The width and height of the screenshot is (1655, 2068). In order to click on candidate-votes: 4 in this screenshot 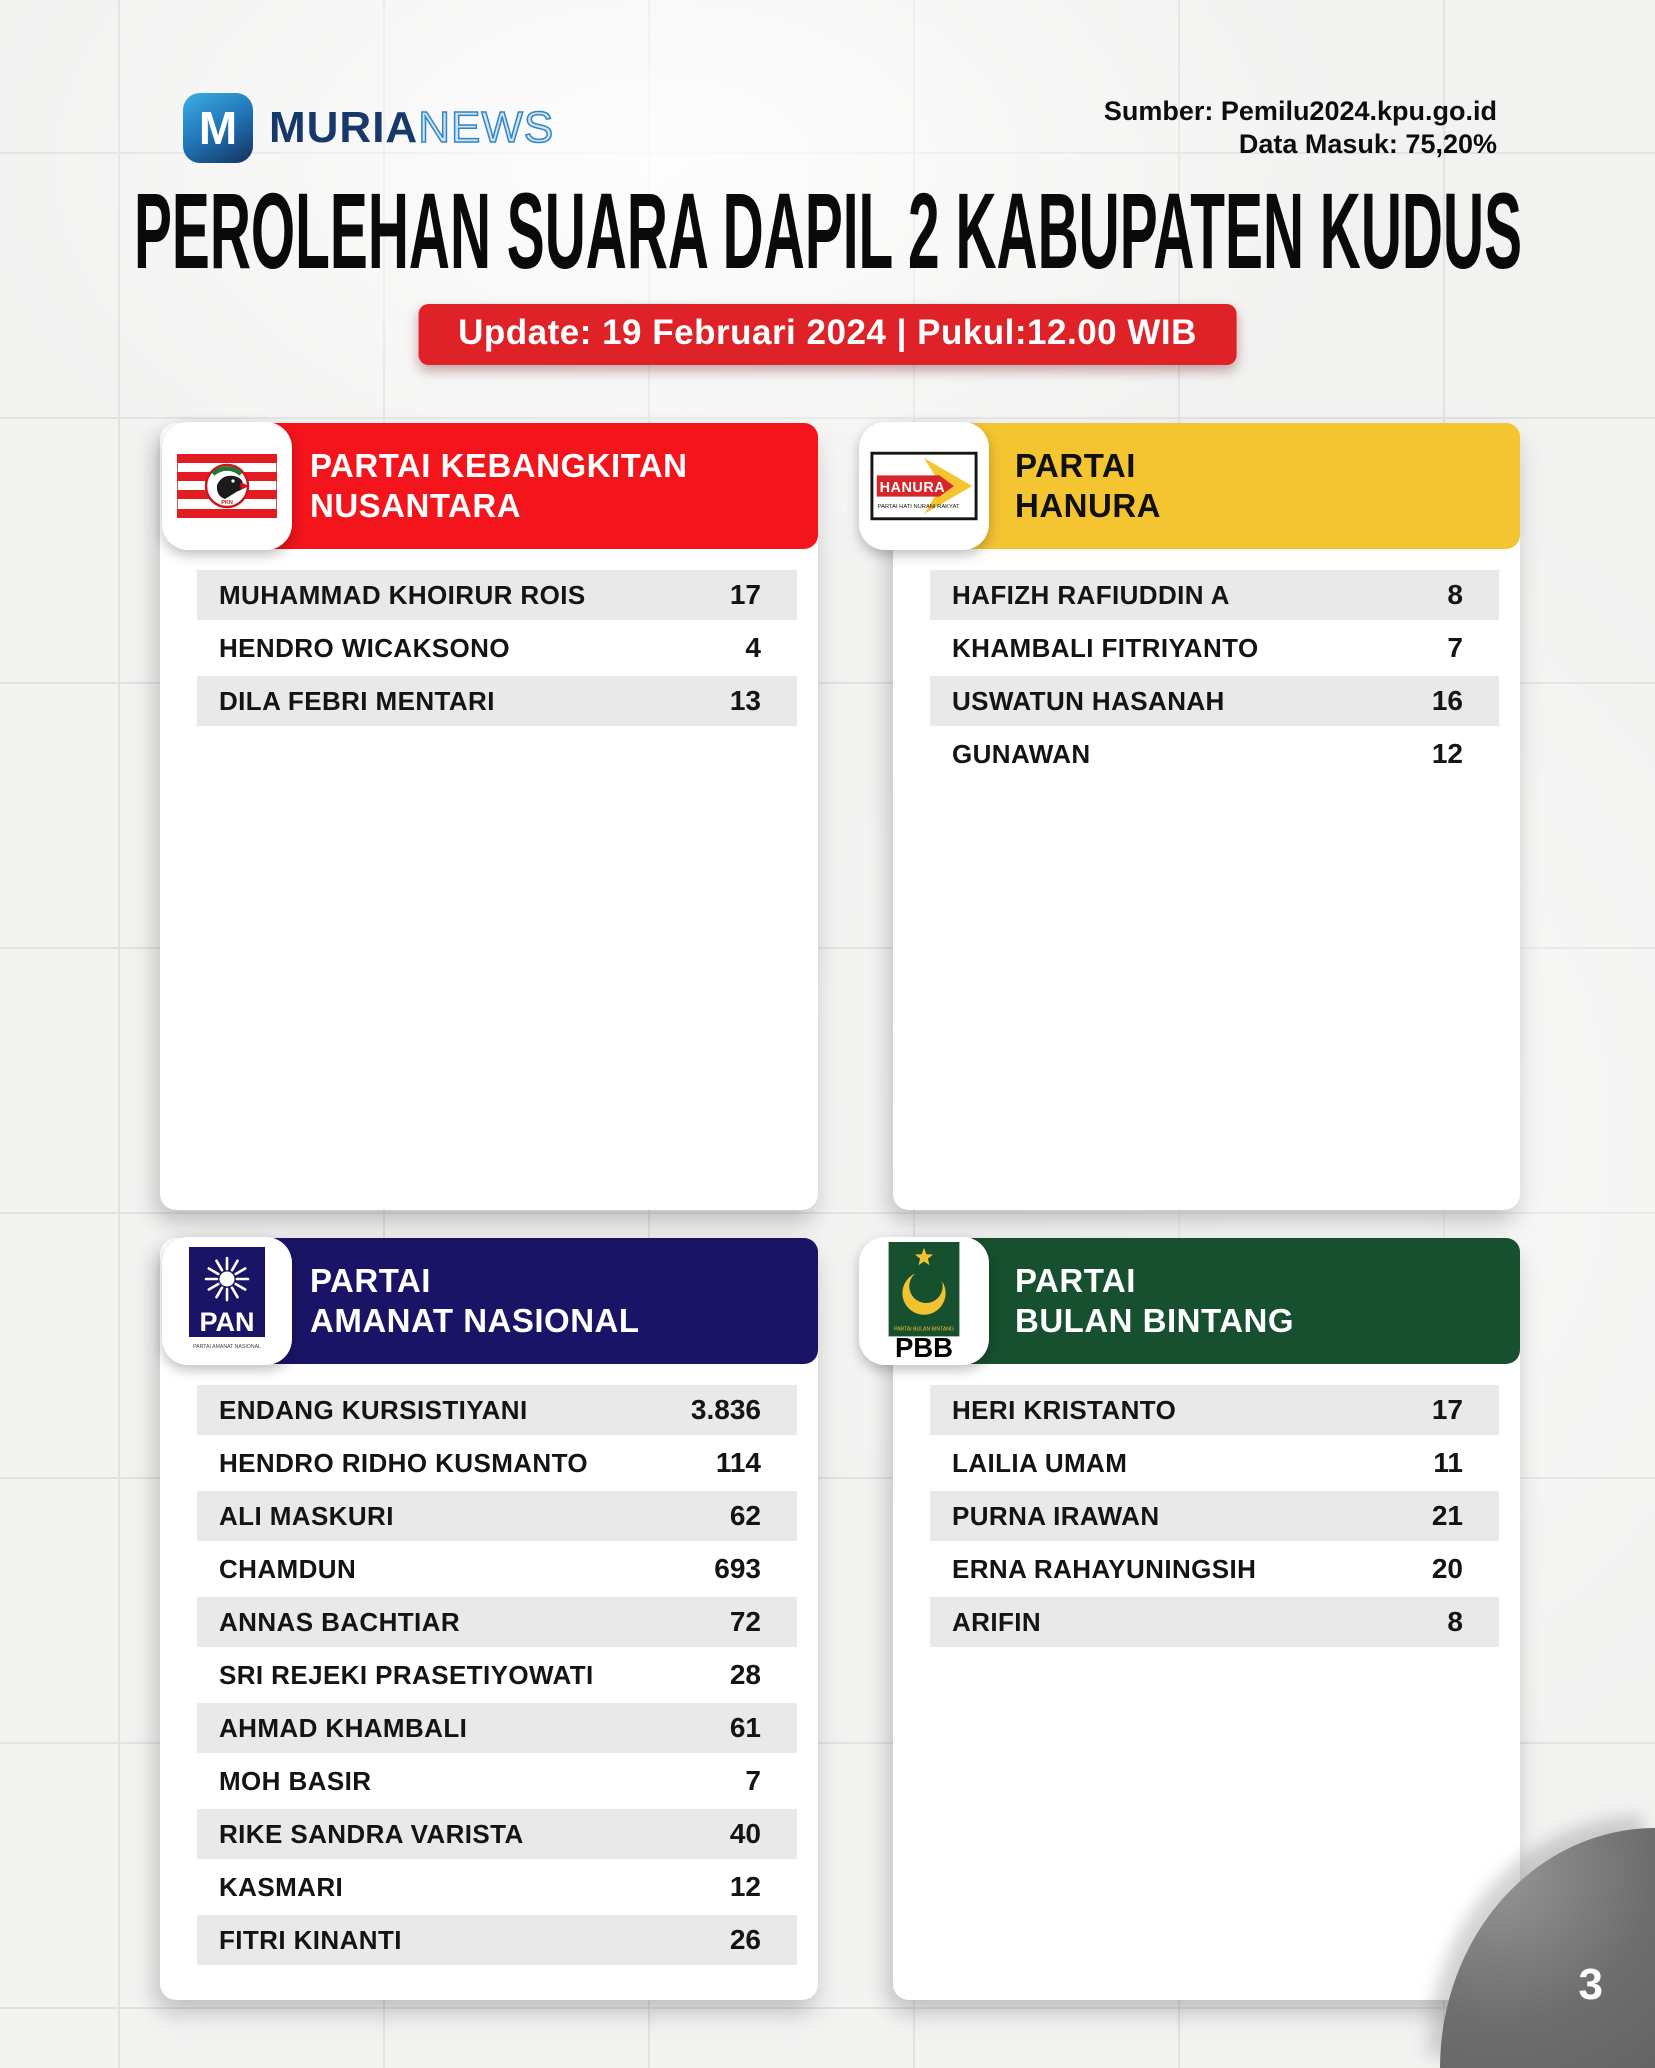, I will do `click(753, 647)`.